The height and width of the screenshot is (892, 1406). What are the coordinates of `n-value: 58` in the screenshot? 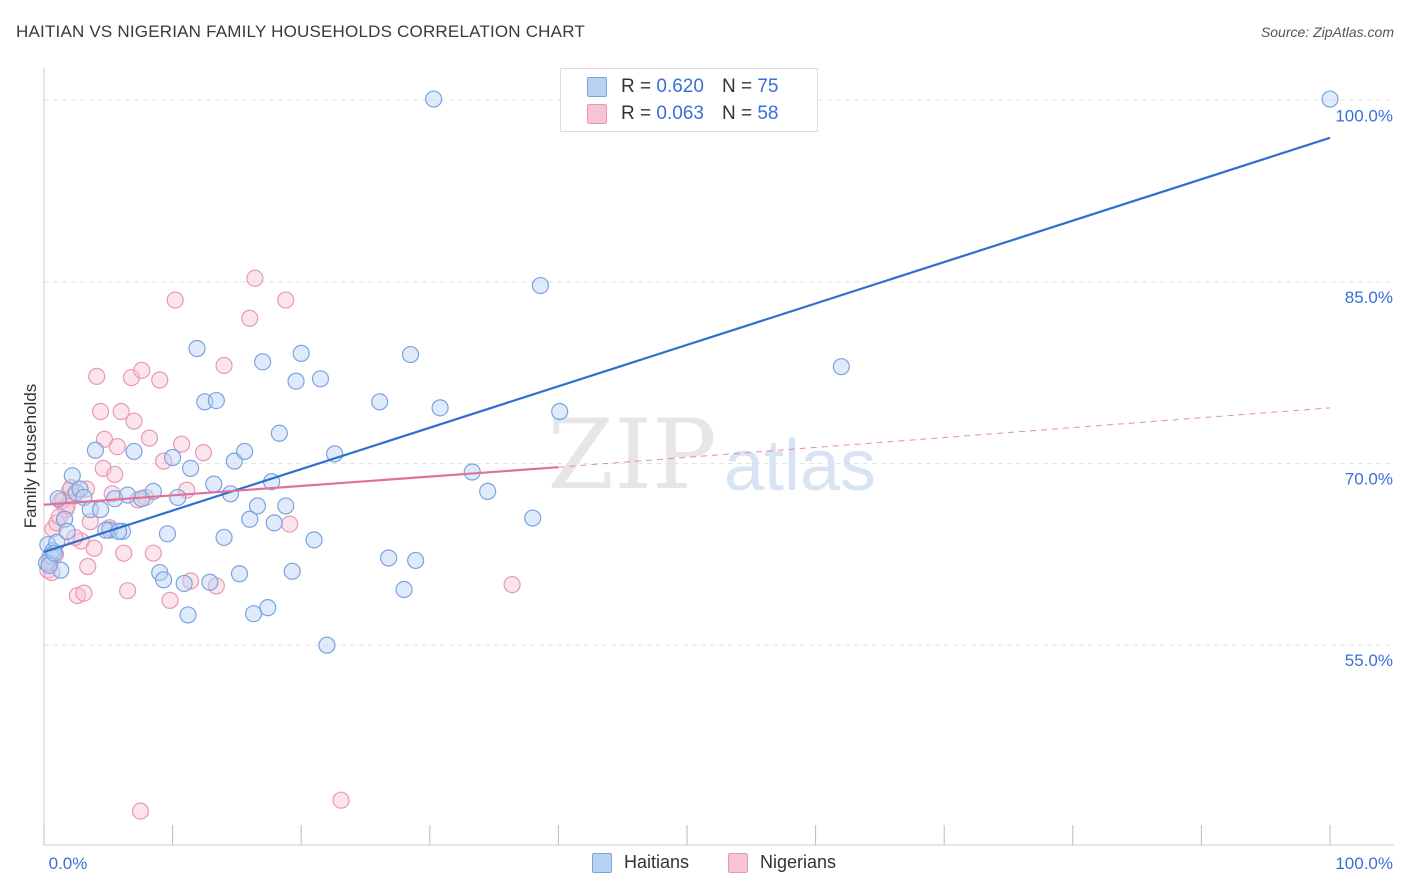 It's located at (768, 113).